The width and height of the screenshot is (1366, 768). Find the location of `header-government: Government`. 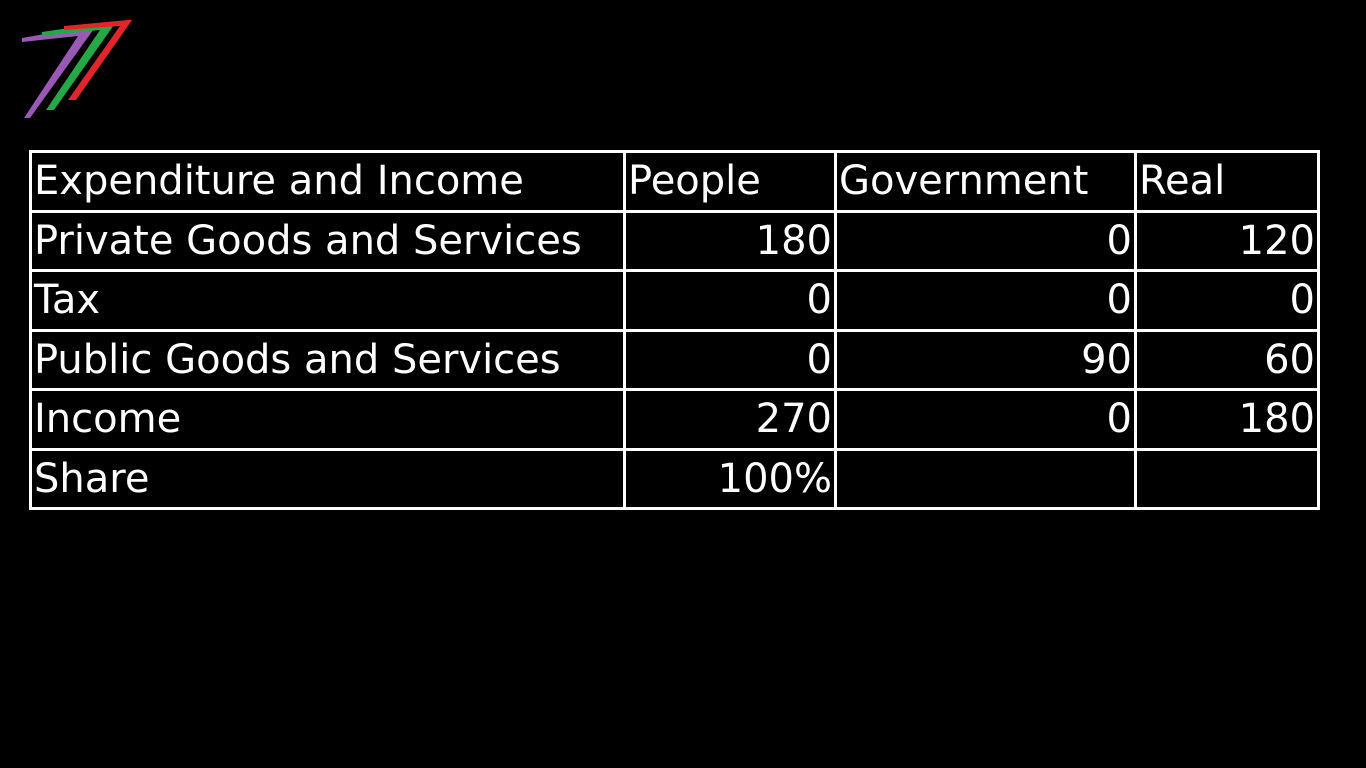

header-government: Government is located at coordinates (985, 181).